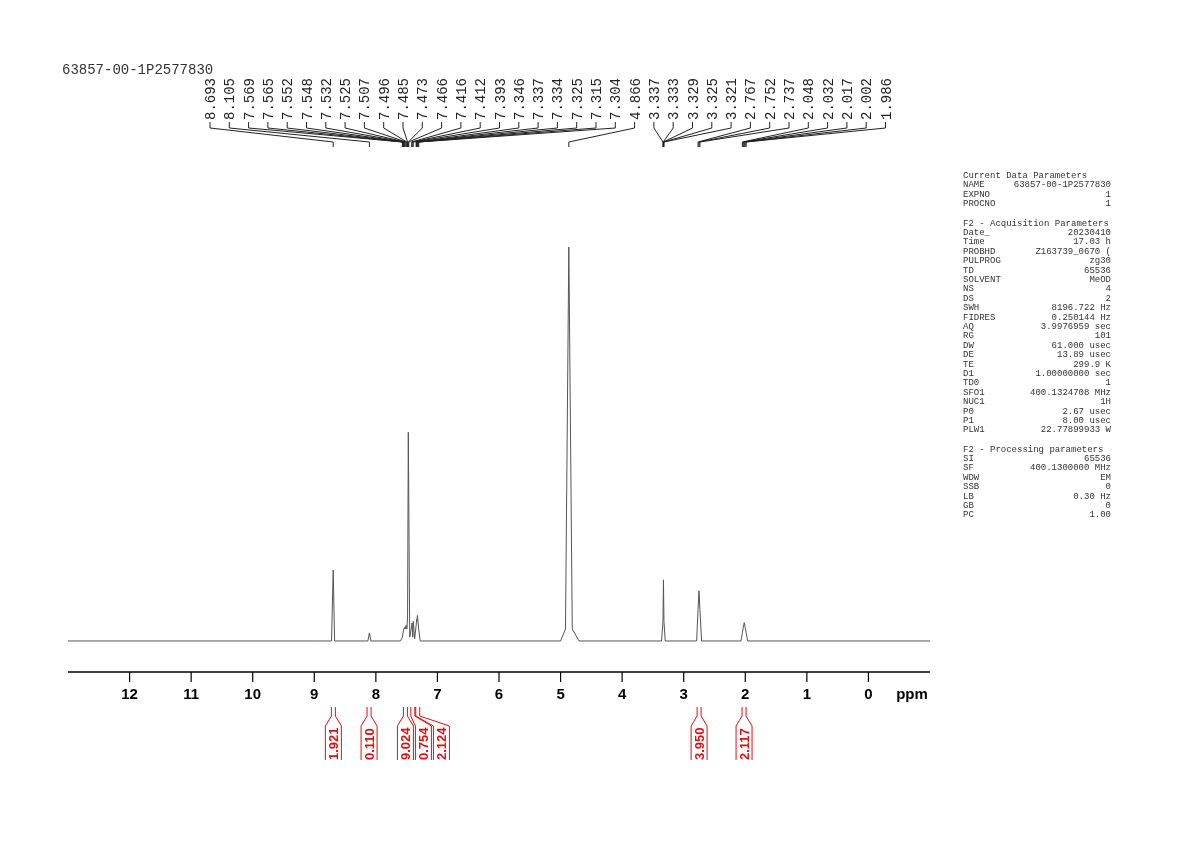 The height and width of the screenshot is (842, 1190). What do you see at coordinates (912, 693) in the screenshot?
I see `x-axis-title: ppm` at bounding box center [912, 693].